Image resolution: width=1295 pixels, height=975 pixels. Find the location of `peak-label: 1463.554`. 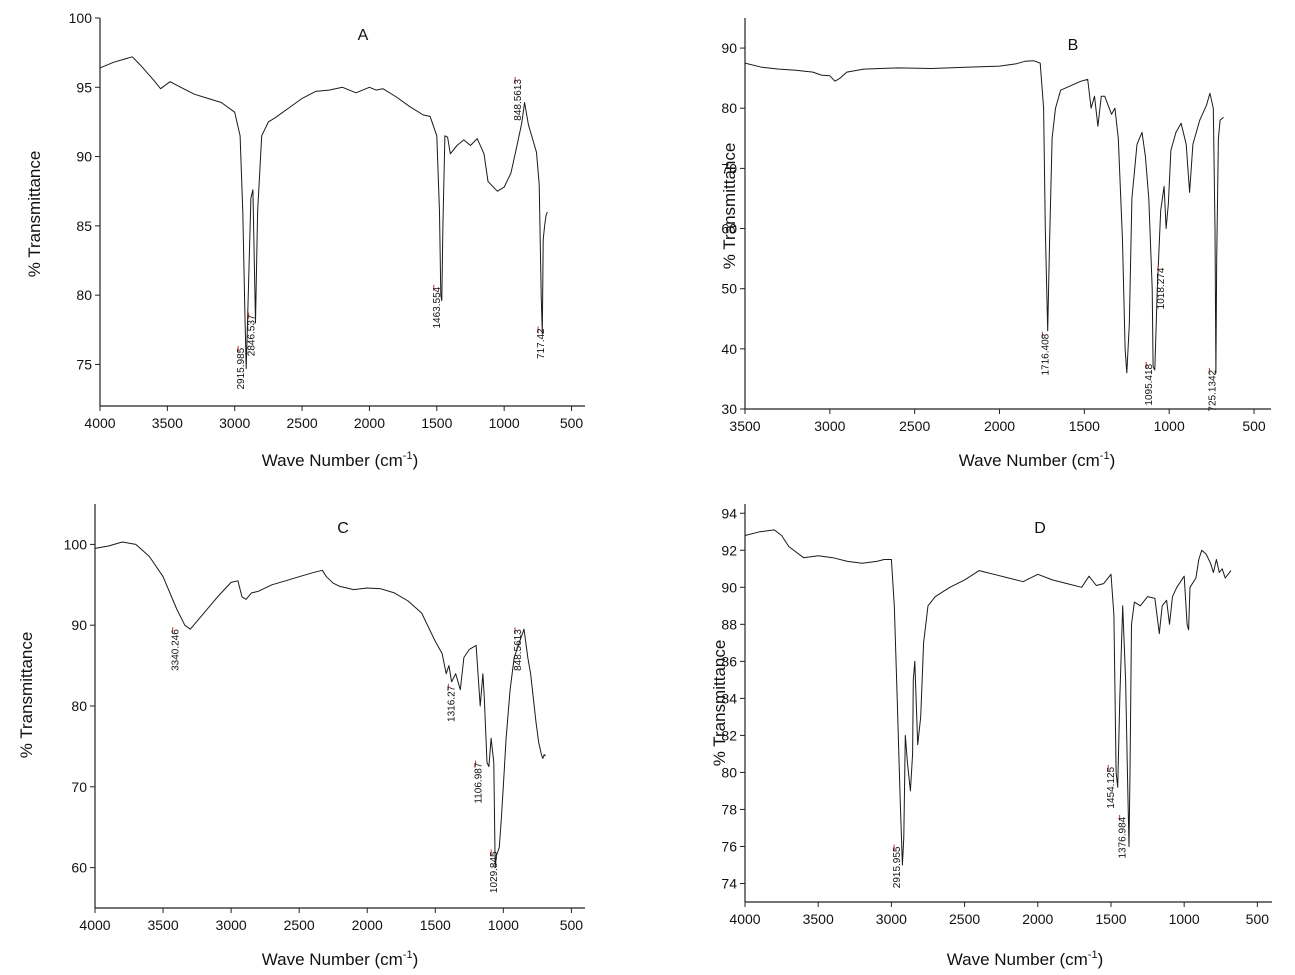

peak-label: 1463.554 is located at coordinates (437, 307).